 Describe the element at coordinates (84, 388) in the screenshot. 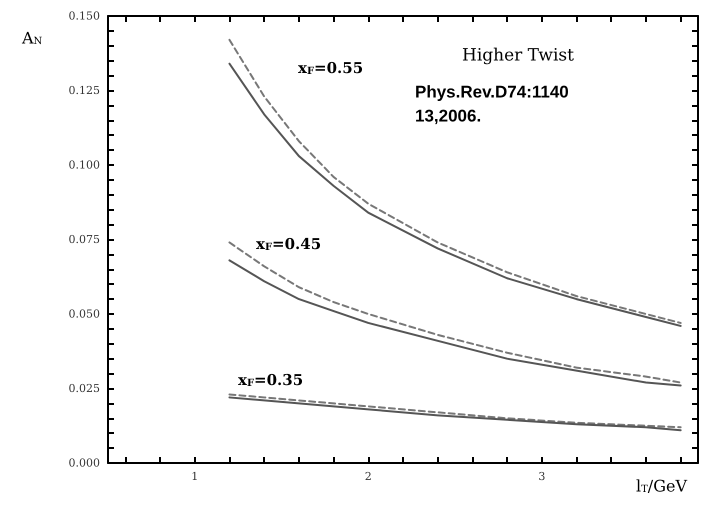

I see `y-tick-label: 0.025` at that location.